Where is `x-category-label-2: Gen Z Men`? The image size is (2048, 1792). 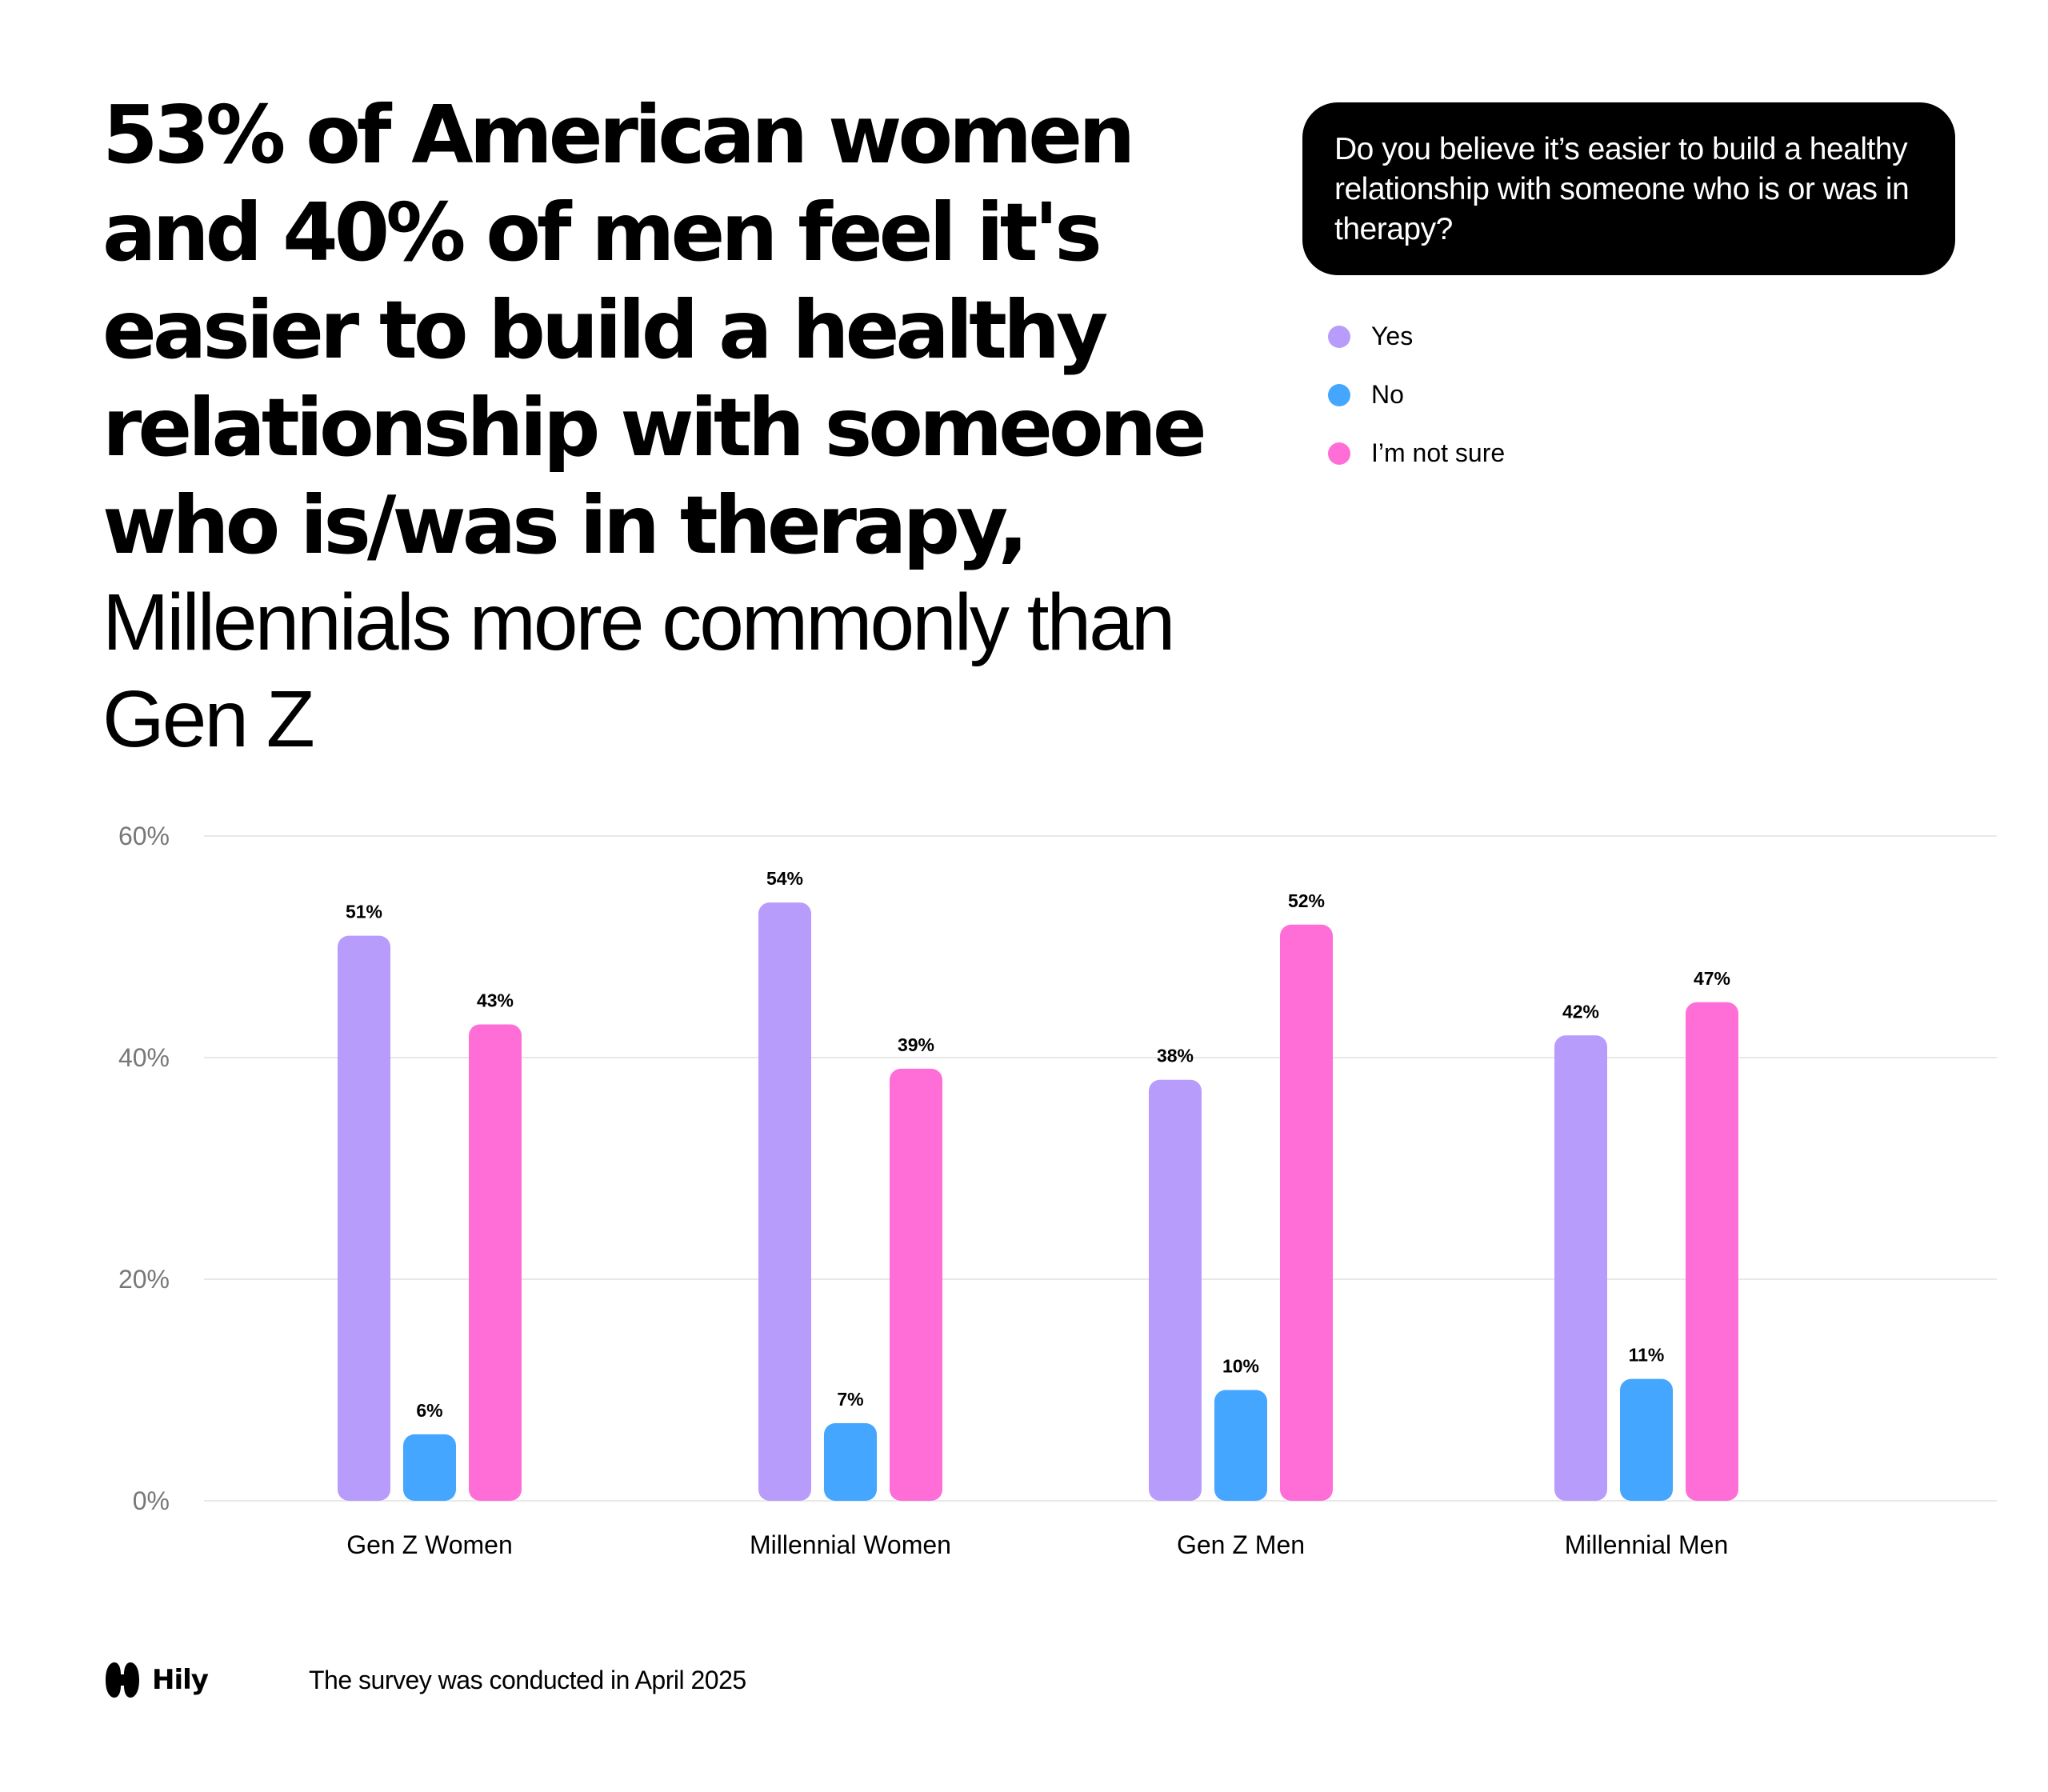
x-category-label-2: Gen Z Men is located at coordinates (1241, 1544).